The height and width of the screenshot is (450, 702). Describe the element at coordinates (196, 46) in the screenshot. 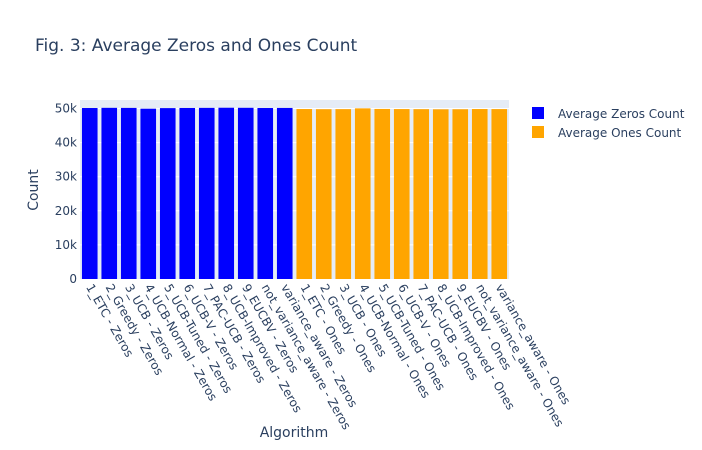

I see `chart-title: Fig. 3: Average Zeros and Ones Count` at that location.